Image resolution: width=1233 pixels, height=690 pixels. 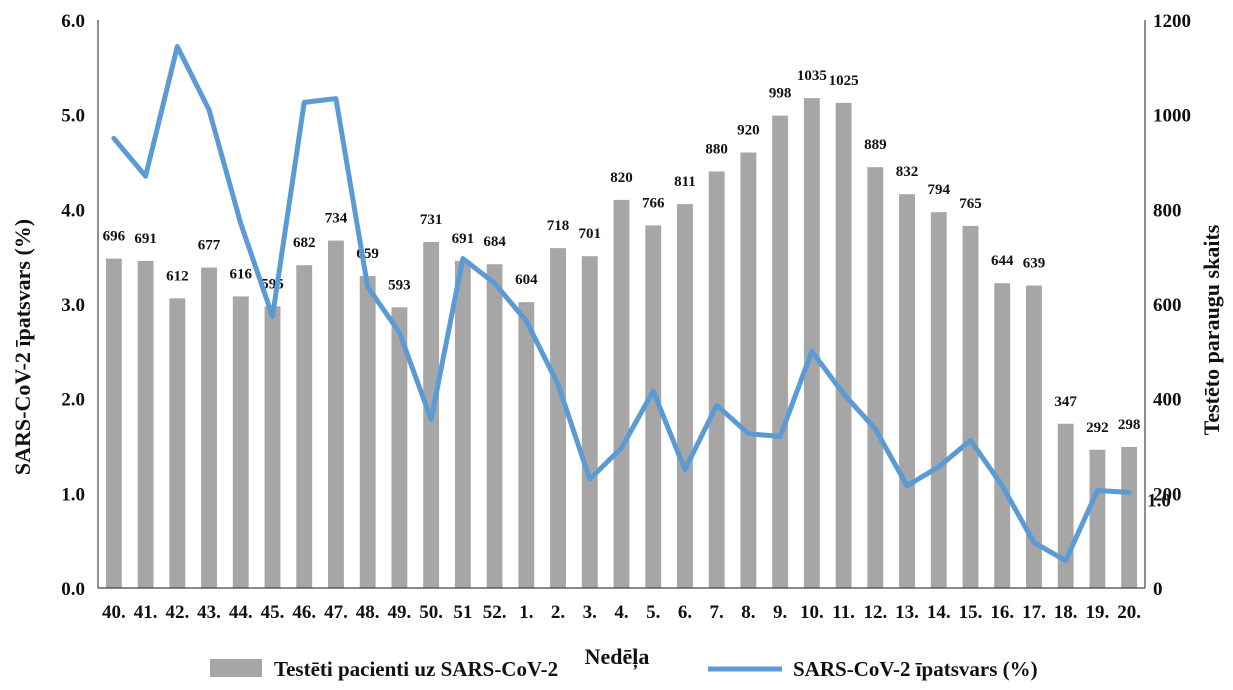 What do you see at coordinates (590, 234) in the screenshot?
I see `bar-data-label: 701` at bounding box center [590, 234].